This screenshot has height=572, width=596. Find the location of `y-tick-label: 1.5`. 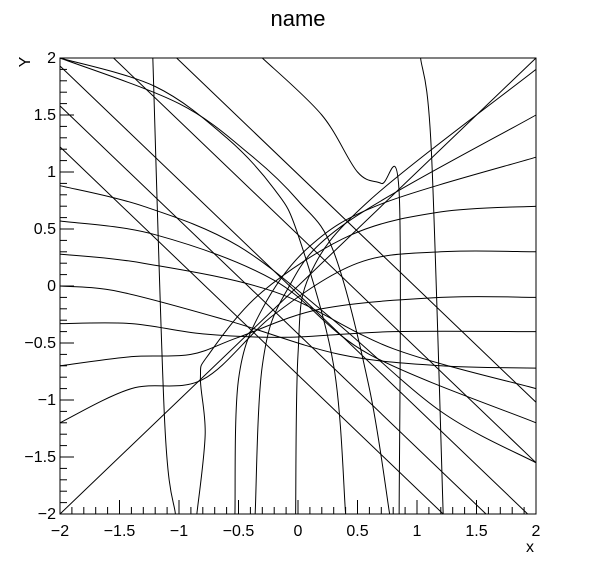

y-tick-label: 1.5 is located at coordinates (45, 115).